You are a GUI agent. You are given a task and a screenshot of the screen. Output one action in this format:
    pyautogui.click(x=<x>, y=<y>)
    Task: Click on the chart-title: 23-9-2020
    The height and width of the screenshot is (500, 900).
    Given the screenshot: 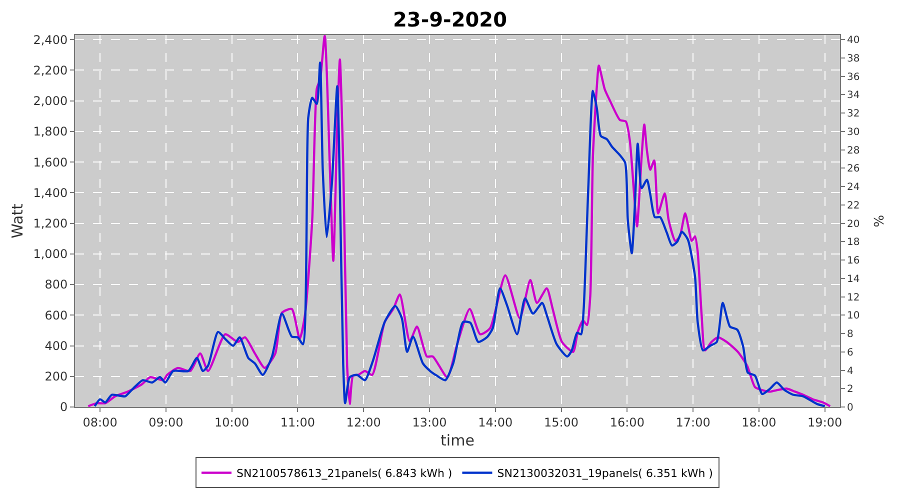 What is the action you would take?
    pyautogui.click(x=450, y=20)
    